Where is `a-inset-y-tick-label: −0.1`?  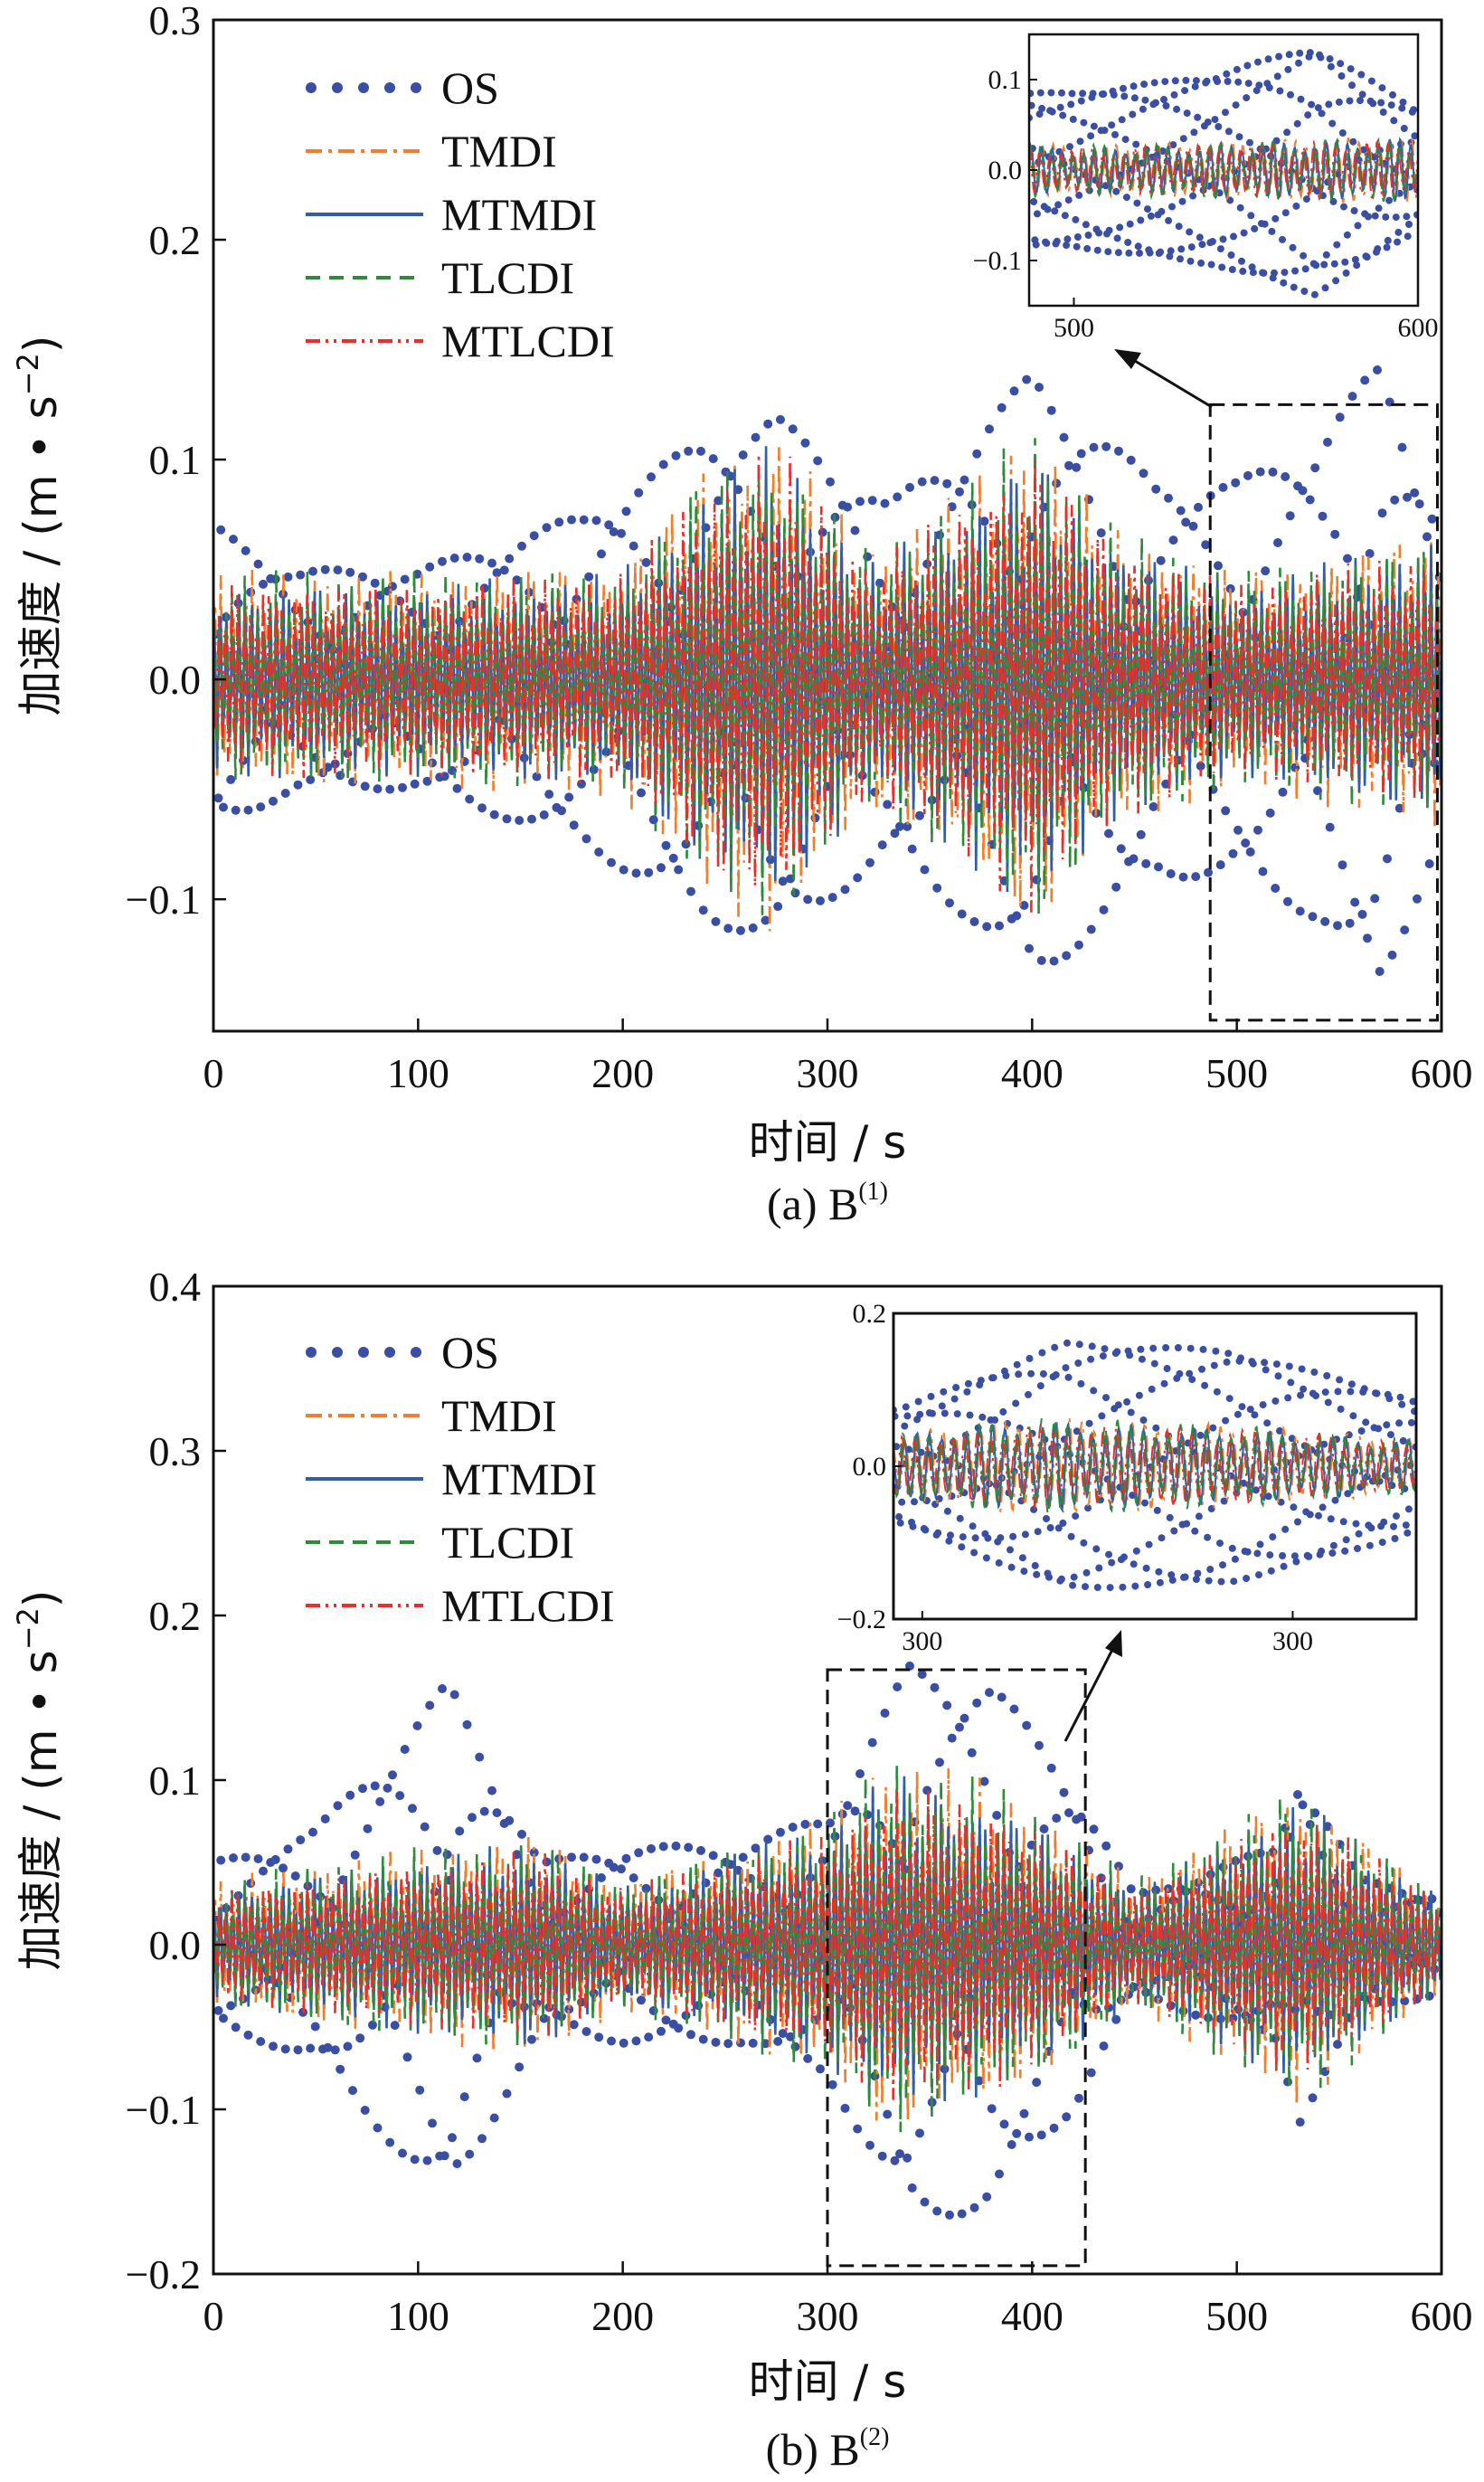
a-inset-y-tick-label: −0.1 is located at coordinates (998, 261).